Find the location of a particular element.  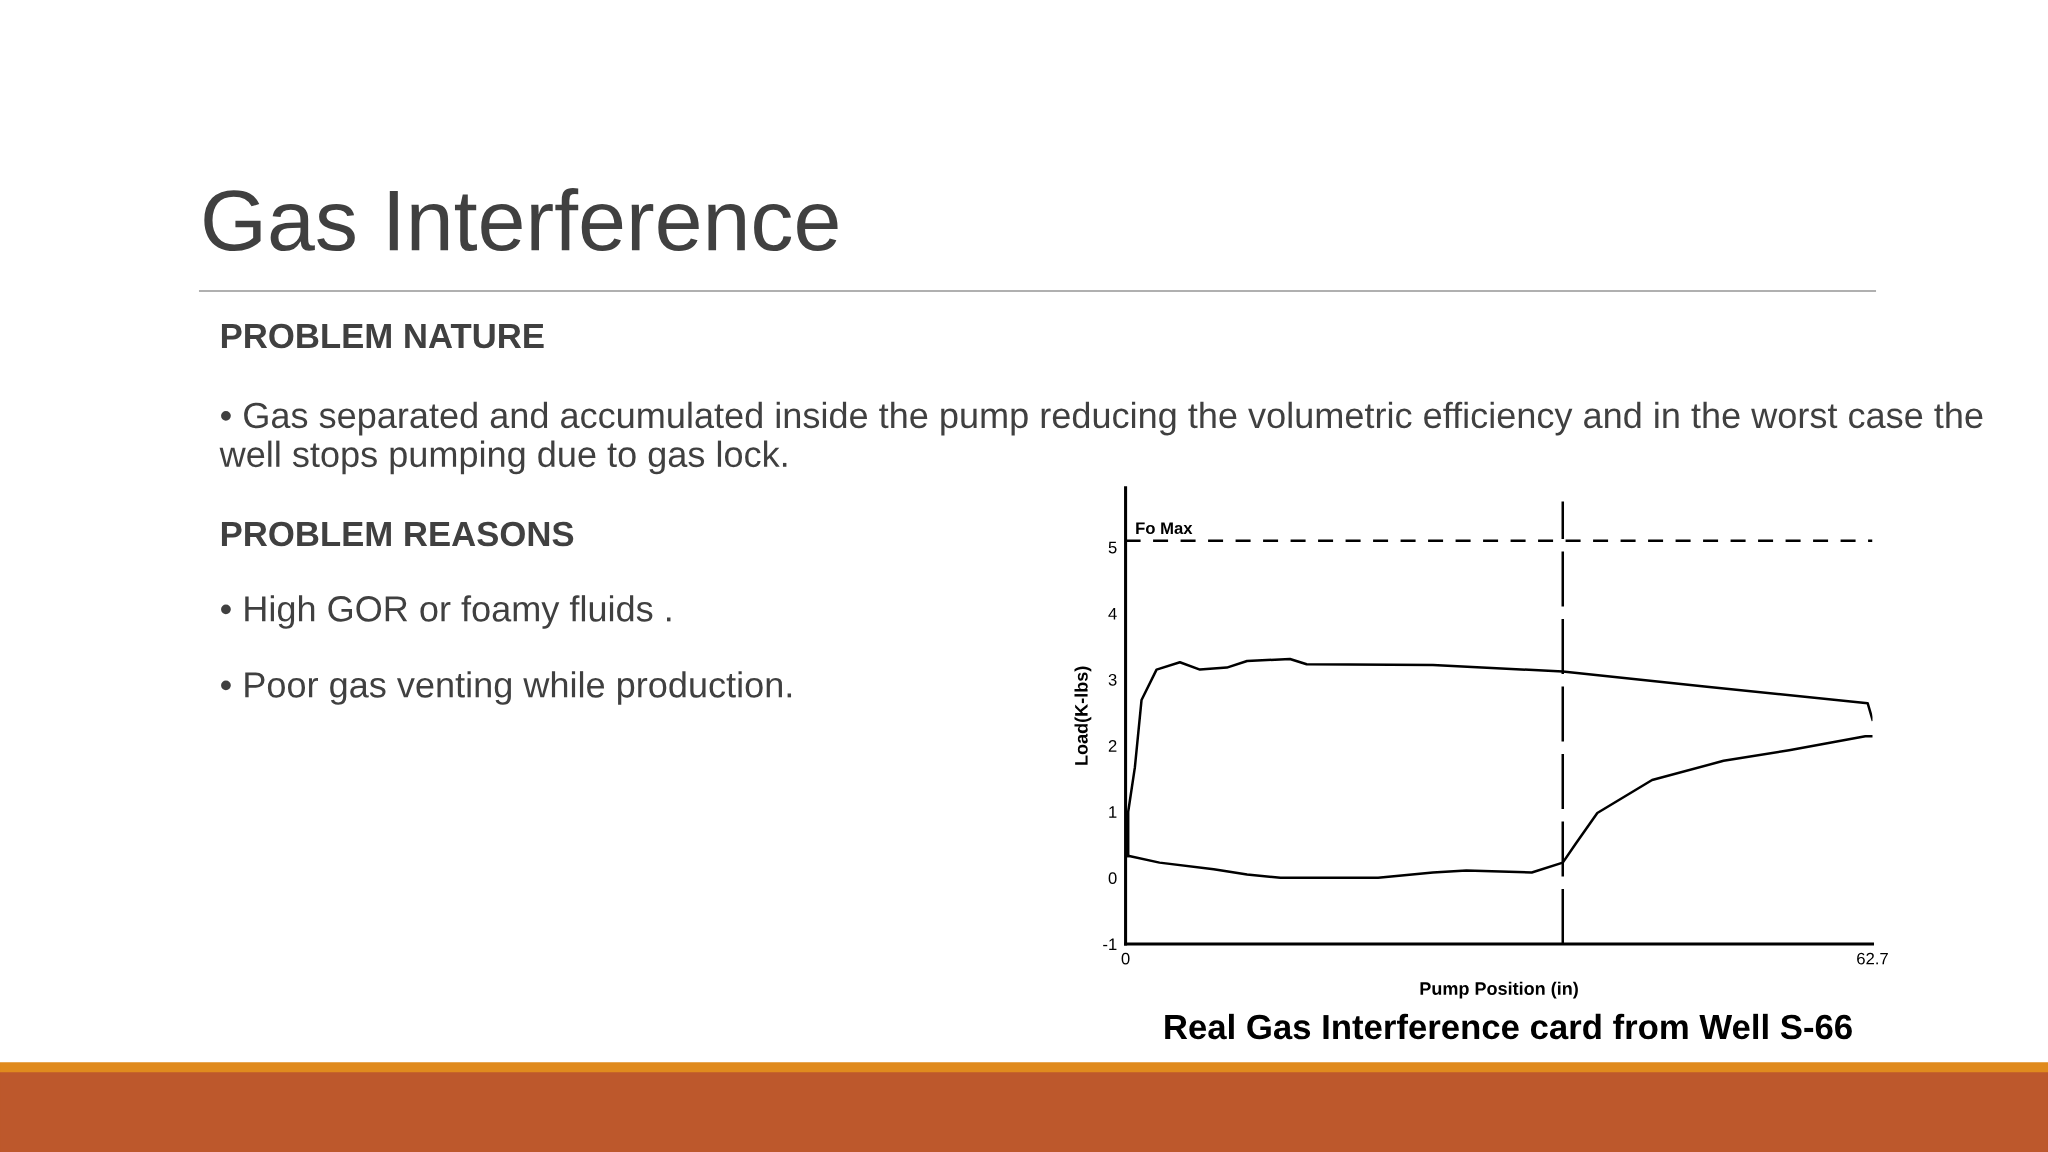

x-axis-title: Pump Position (in) is located at coordinates (1499, 990).